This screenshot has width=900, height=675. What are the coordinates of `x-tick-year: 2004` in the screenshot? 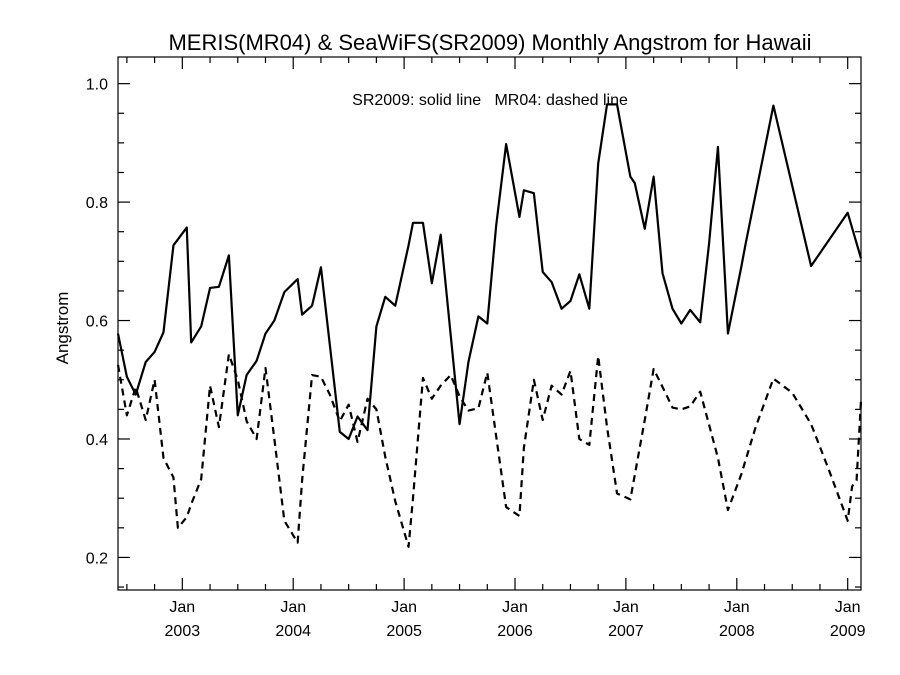 It's located at (293, 631).